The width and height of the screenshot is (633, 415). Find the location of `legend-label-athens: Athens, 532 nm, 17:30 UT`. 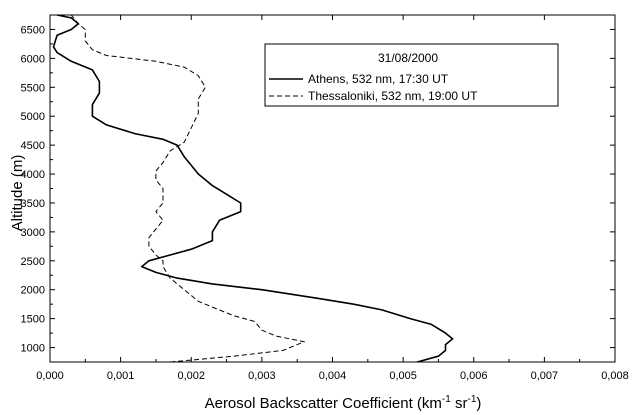

legend-label-athens: Athens, 532 nm, 17:30 UT is located at coordinates (378, 79).